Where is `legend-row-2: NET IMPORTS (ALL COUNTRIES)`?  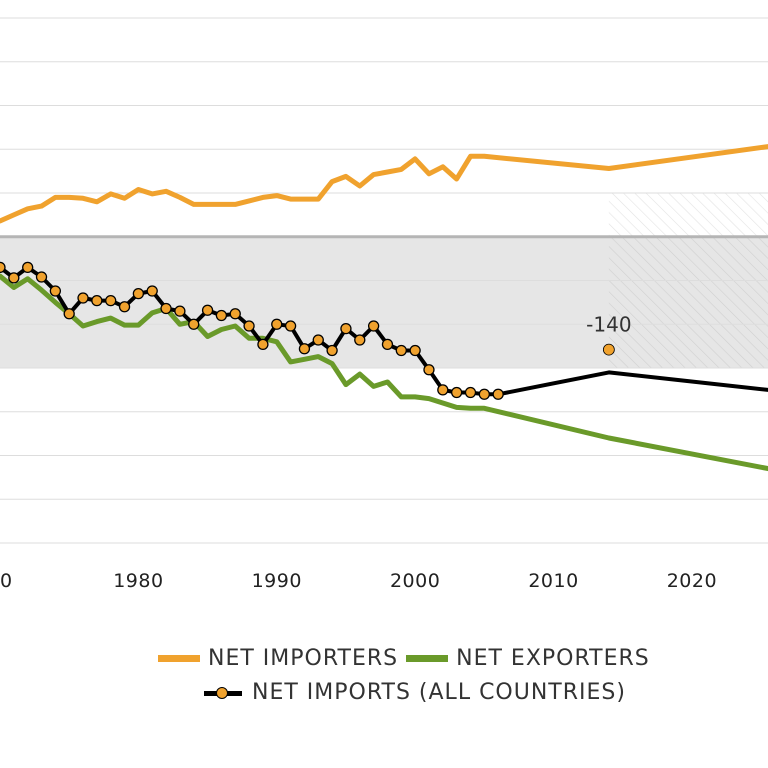 legend-row-2: NET IMPORTS (ALL COUNTRIES) is located at coordinates (418, 692).